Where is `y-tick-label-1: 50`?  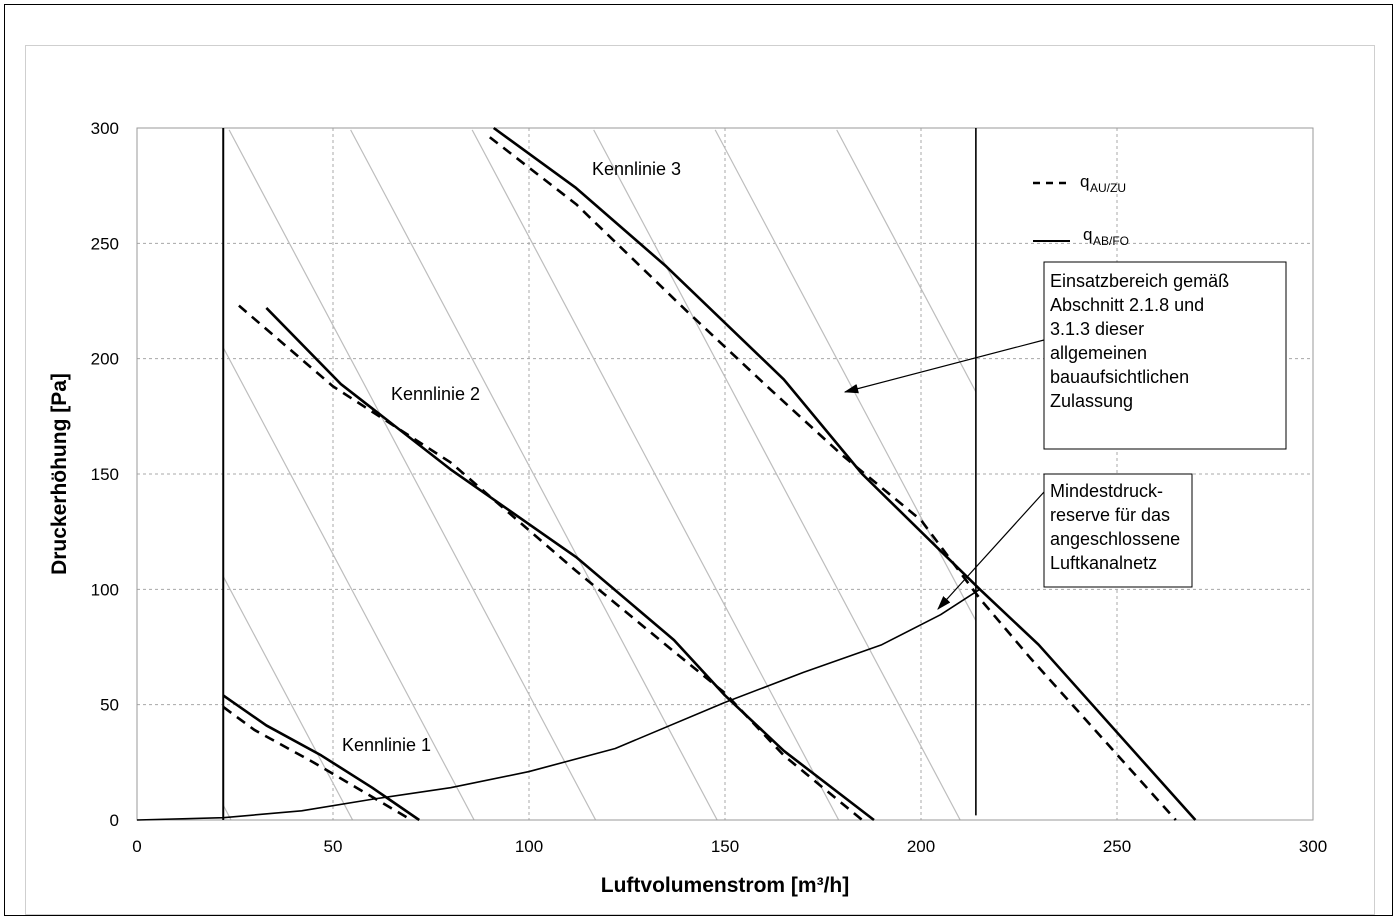
y-tick-label-1: 50 is located at coordinates (109, 705).